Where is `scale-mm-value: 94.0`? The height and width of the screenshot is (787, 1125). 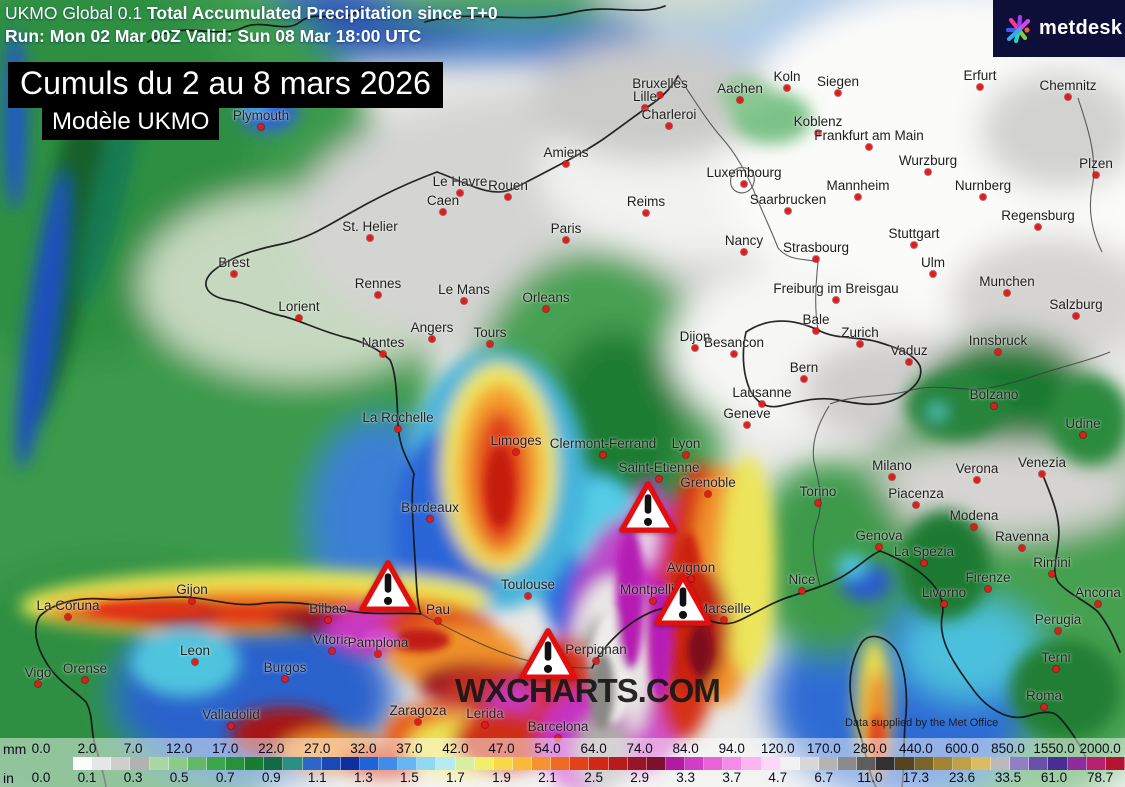 scale-mm-value: 94.0 is located at coordinates (731, 748).